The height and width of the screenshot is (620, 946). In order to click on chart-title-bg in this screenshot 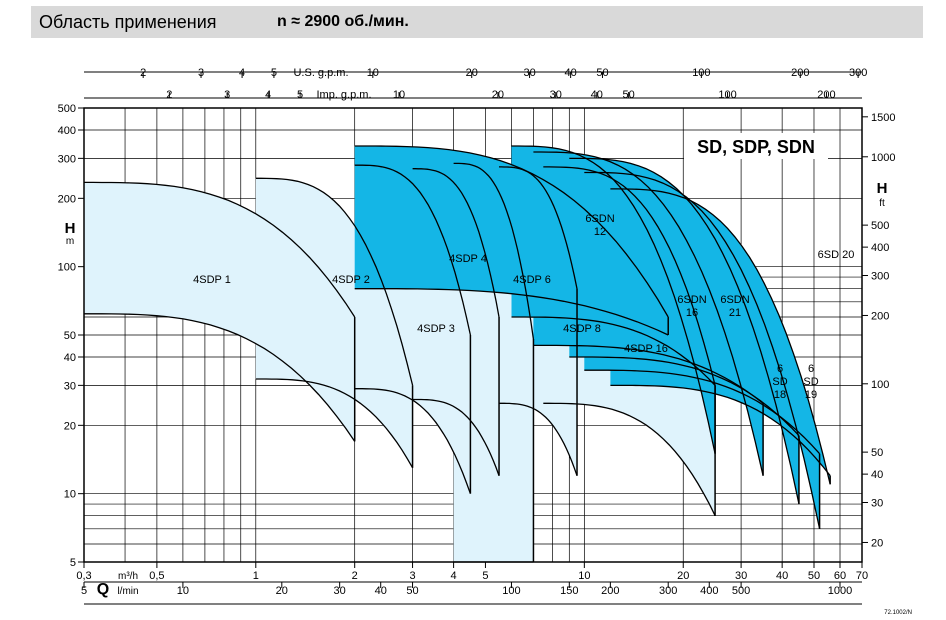, I will do `click(756, 146)`.